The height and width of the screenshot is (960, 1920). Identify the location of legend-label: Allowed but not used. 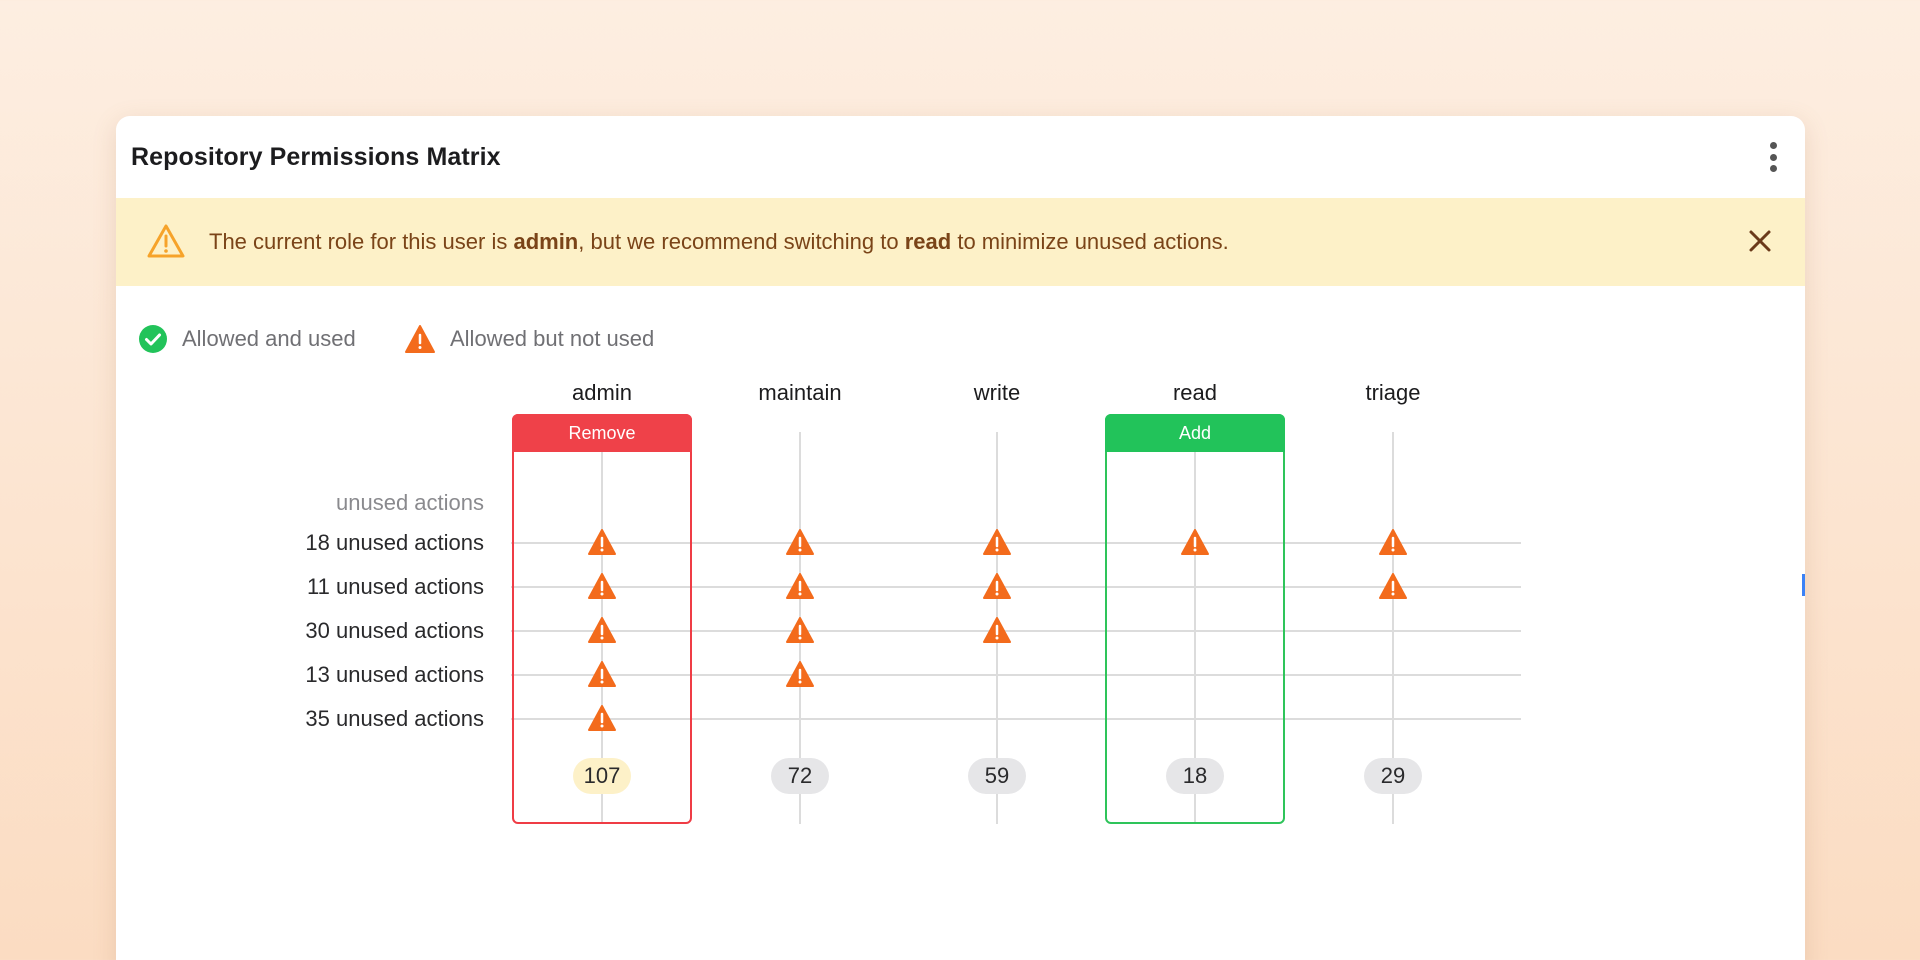
(552, 338).